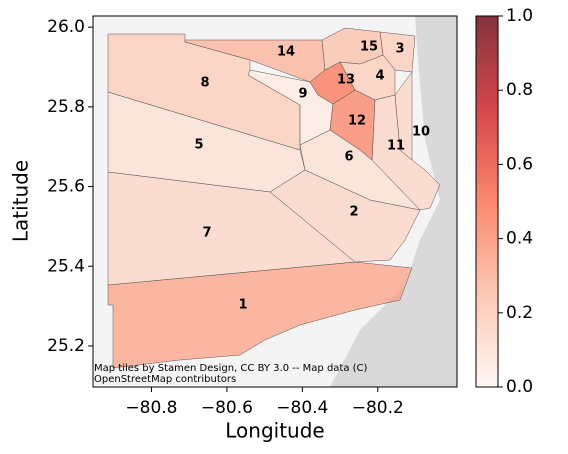  I want to click on colorbar-frame, so click(487, 201).